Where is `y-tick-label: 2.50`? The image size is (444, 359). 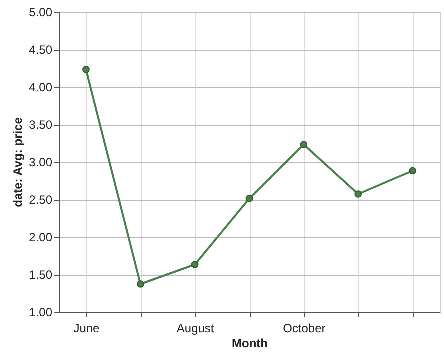
y-tick-label: 2.50 is located at coordinates (41, 200).